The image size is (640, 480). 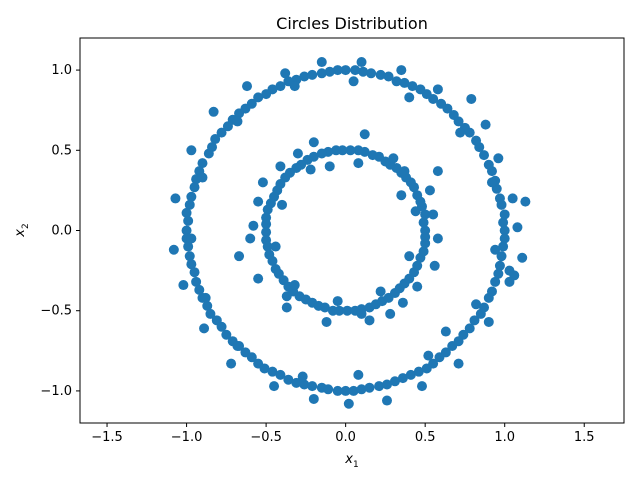 What do you see at coordinates (348, 459) in the screenshot?
I see `x-axis-label-base: x` at bounding box center [348, 459].